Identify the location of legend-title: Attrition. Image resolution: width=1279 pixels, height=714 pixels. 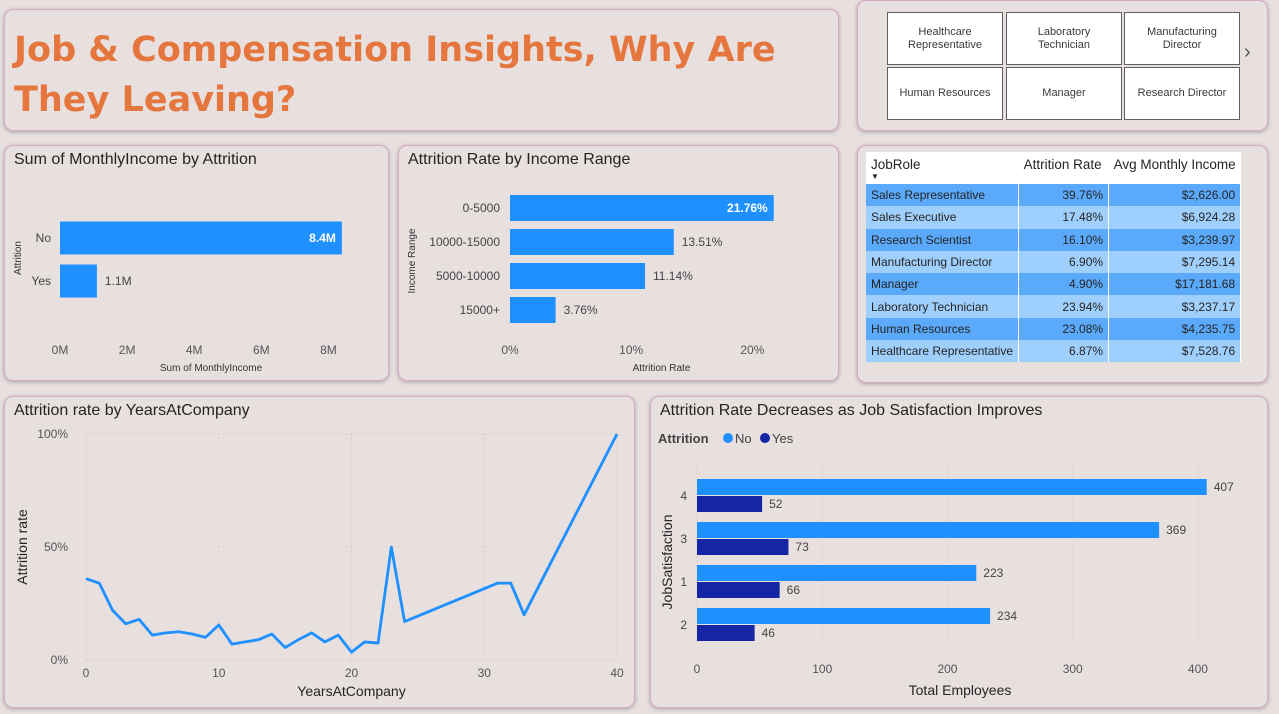
(683, 438).